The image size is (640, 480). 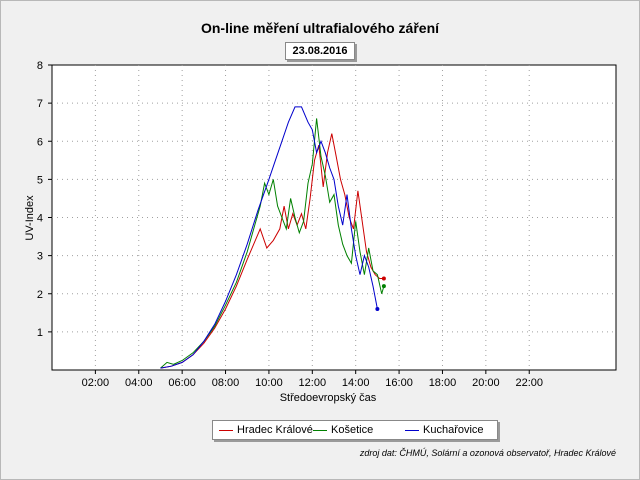 What do you see at coordinates (30, 218) in the screenshot?
I see `y-axis-label: UV-Index` at bounding box center [30, 218].